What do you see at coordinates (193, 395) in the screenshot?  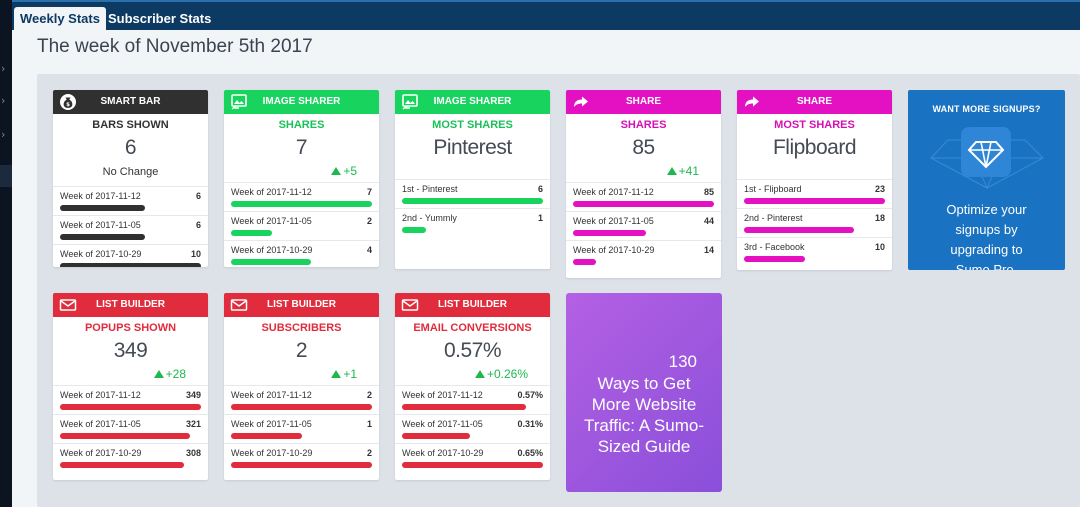 I see `stat-row-value: 349` at bounding box center [193, 395].